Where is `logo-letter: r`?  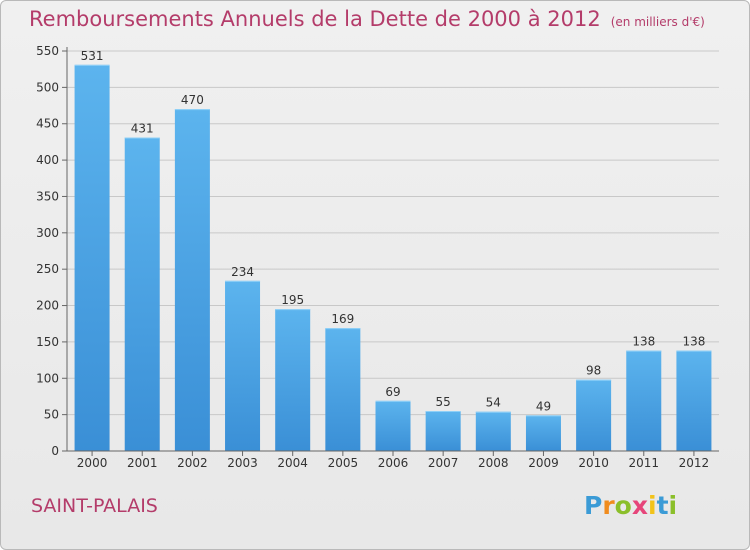 logo-letter: r is located at coordinates (608, 505).